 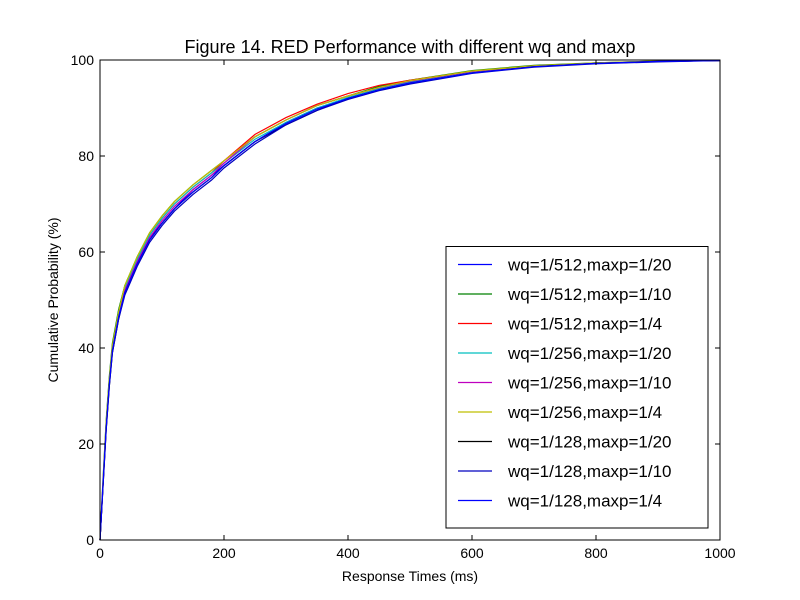 I want to click on y-axis-label: Cumulative Probability (%), so click(x=53, y=300).